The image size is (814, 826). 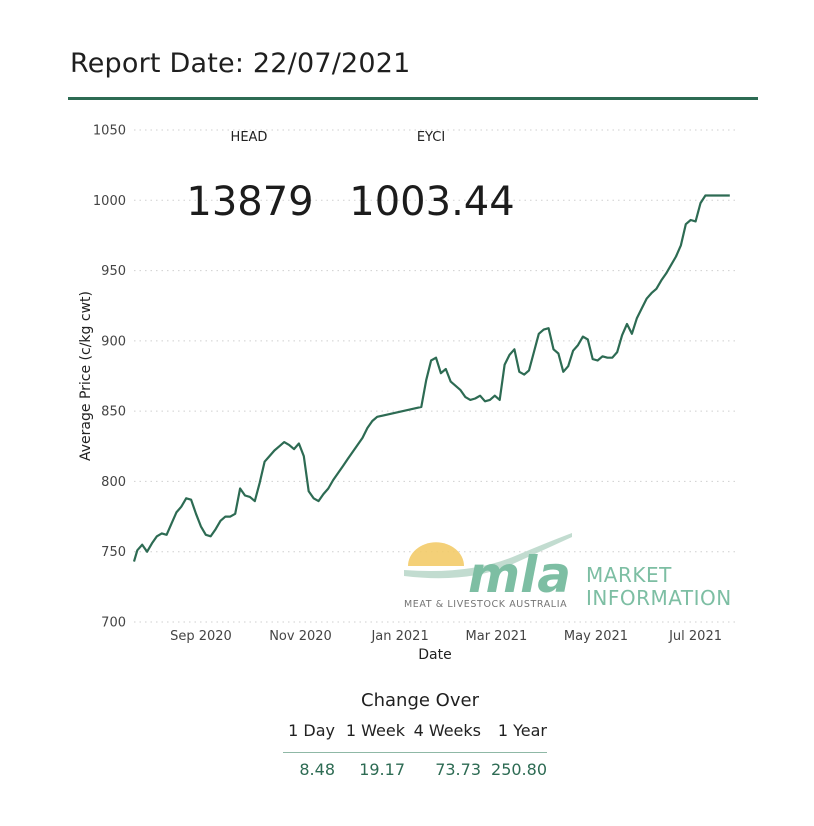 I want to click on header-1-week: 1 Week, so click(x=375, y=730).